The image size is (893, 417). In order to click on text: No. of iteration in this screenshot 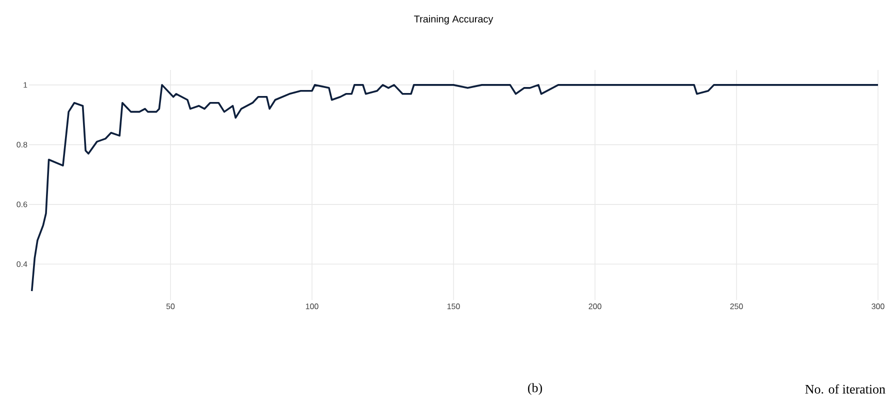, I will do `click(845, 389)`.